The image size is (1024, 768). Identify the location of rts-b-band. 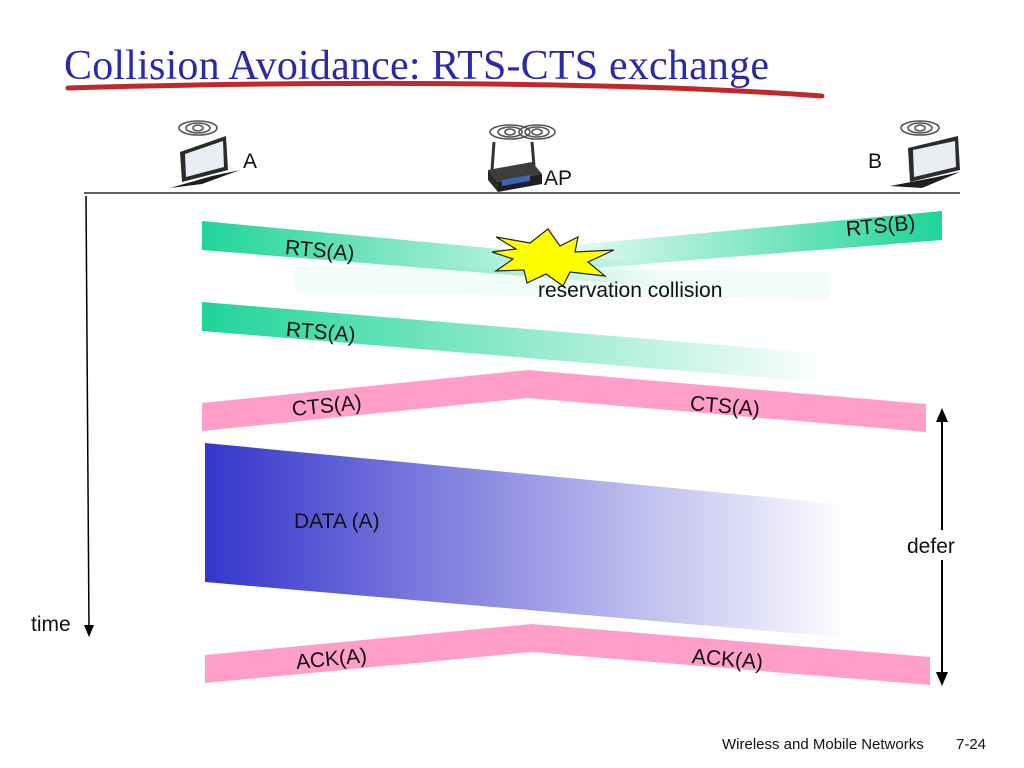
(731, 242).